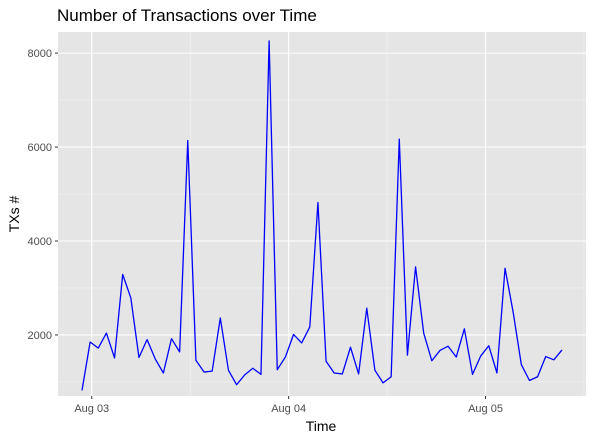 The image size is (593, 438). What do you see at coordinates (40, 54) in the screenshot?
I see `y-tick-label: 8000` at bounding box center [40, 54].